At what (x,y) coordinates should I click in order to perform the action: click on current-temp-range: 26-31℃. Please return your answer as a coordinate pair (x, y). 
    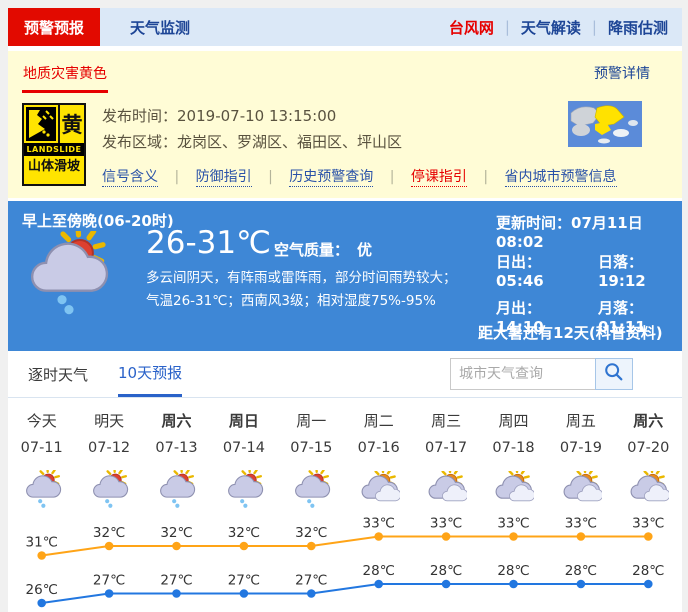
    Looking at the image, I should click on (208, 243).